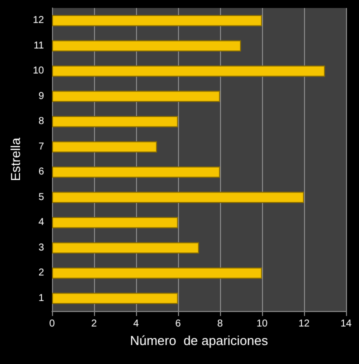 Image resolution: width=359 pixels, height=364 pixels. I want to click on y-tick-label: 6, so click(41, 172).